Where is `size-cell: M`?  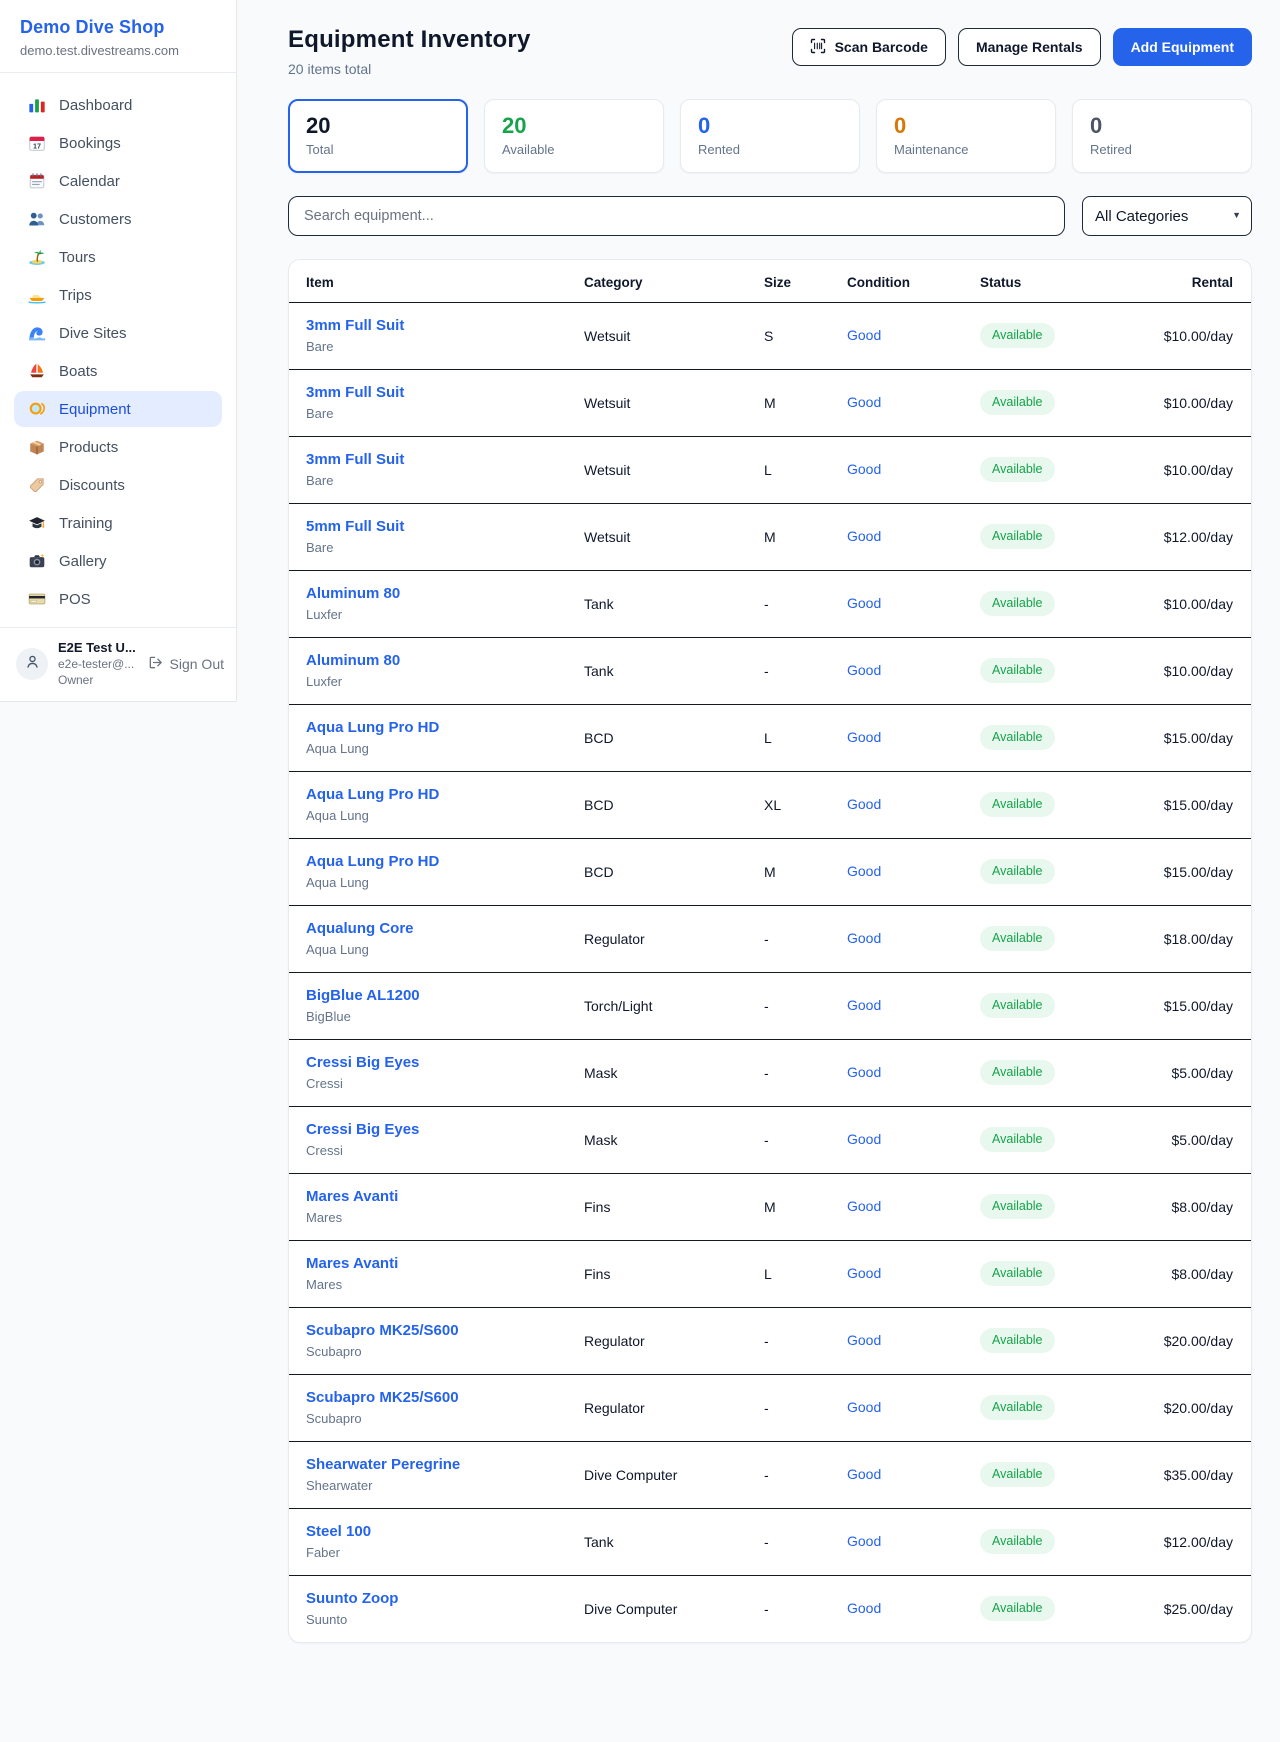
size-cell: M is located at coordinates (805, 537).